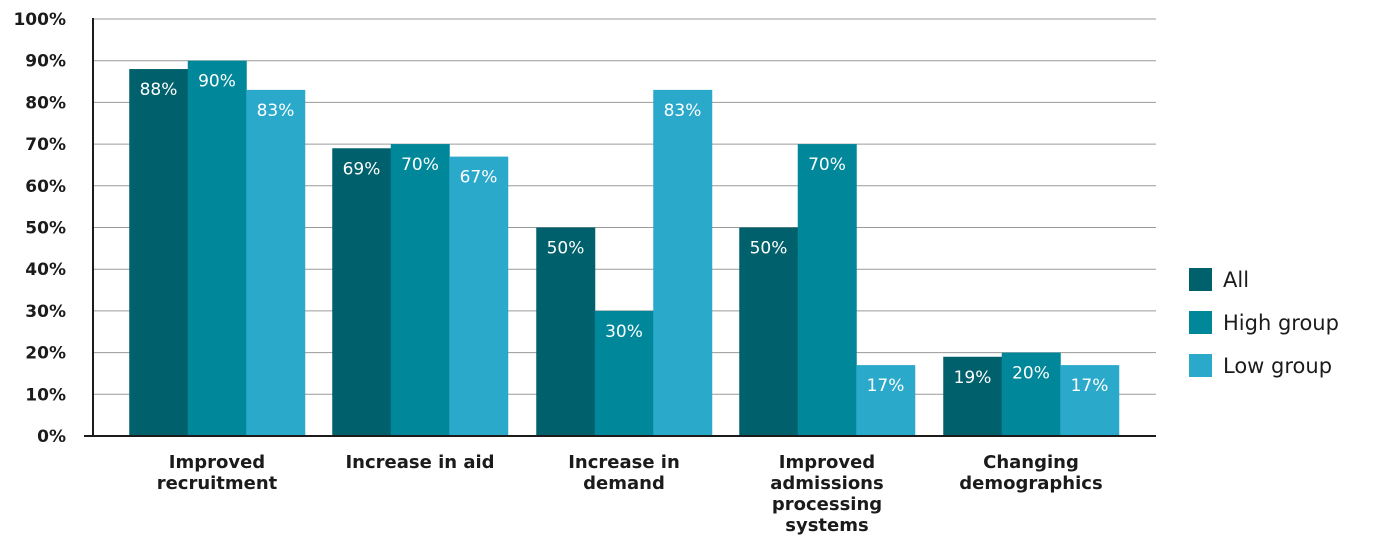 This screenshot has height=544, width=1380. Describe the element at coordinates (479, 178) in the screenshot. I see `data-label: 67%` at that location.